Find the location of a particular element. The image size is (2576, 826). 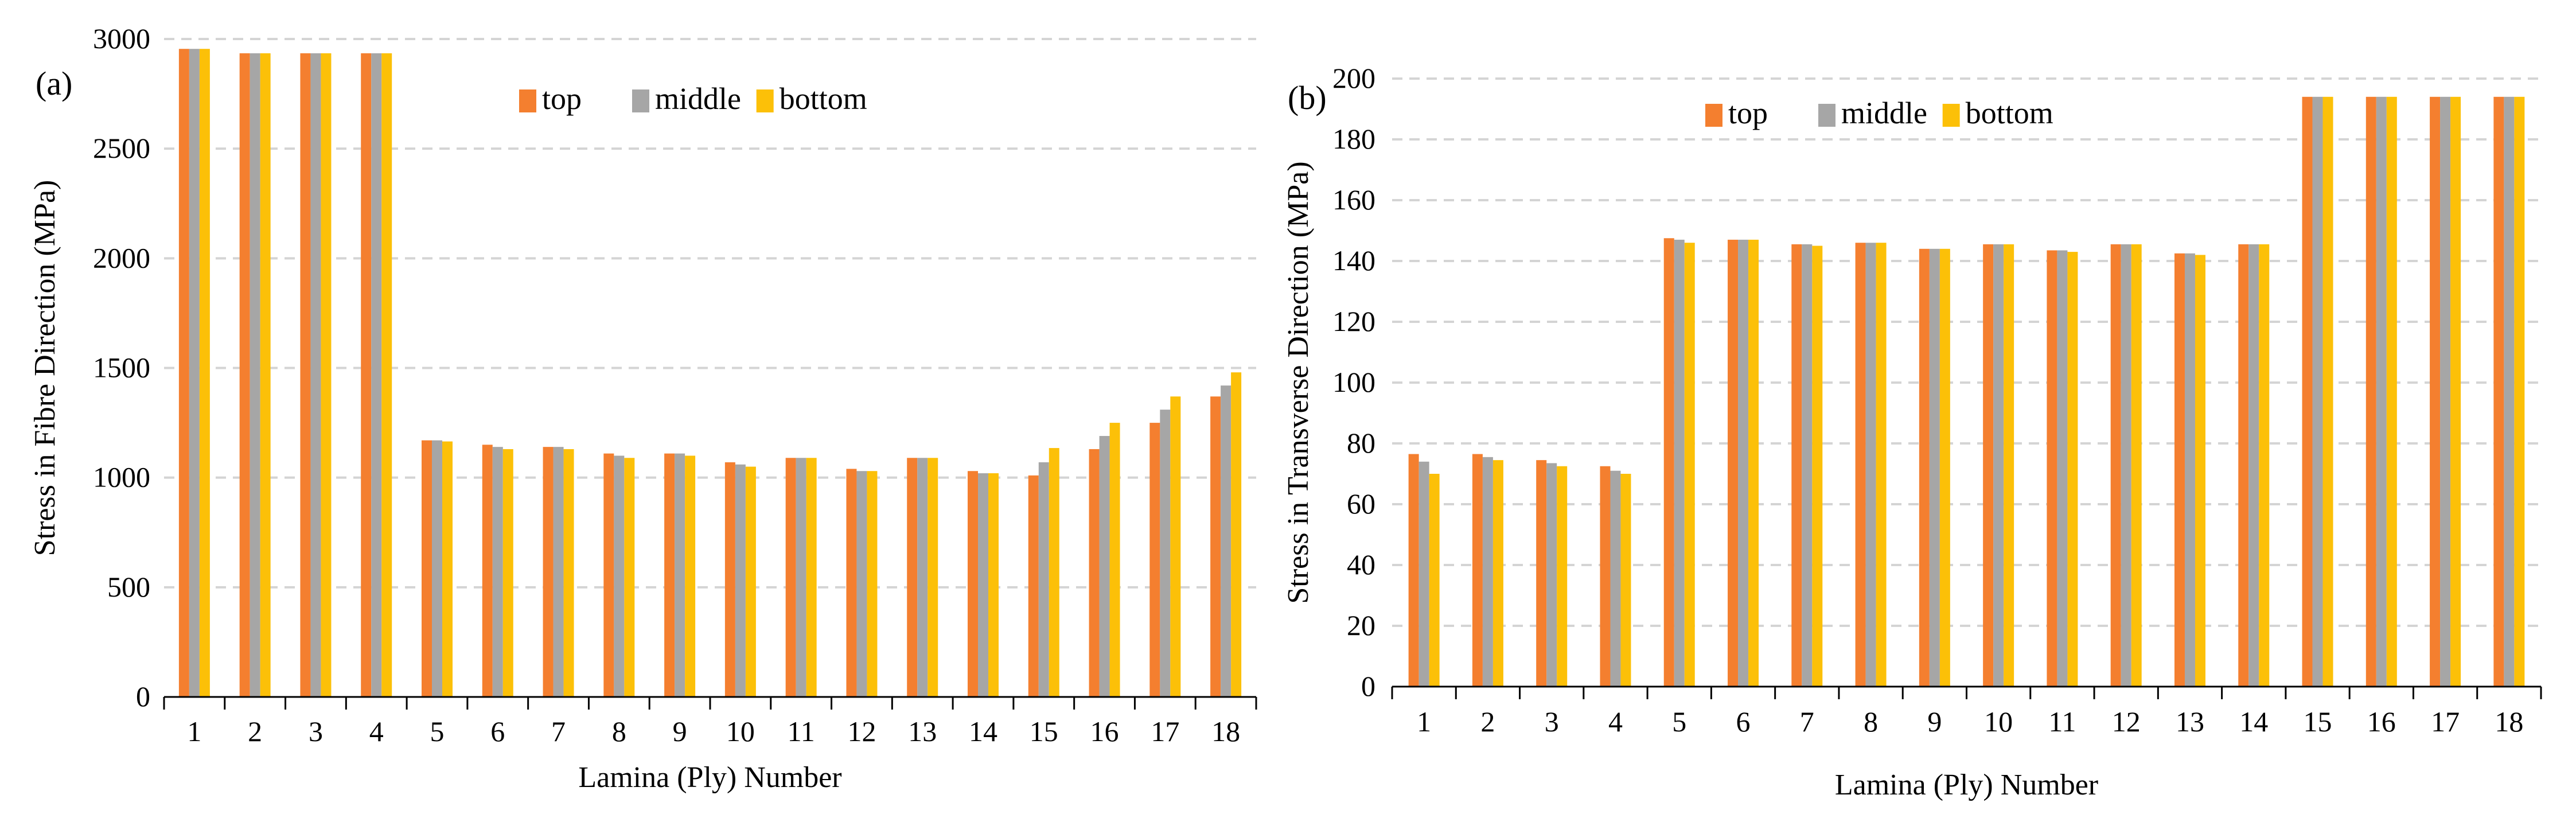

y-tick-label: 160 is located at coordinates (1353, 200).